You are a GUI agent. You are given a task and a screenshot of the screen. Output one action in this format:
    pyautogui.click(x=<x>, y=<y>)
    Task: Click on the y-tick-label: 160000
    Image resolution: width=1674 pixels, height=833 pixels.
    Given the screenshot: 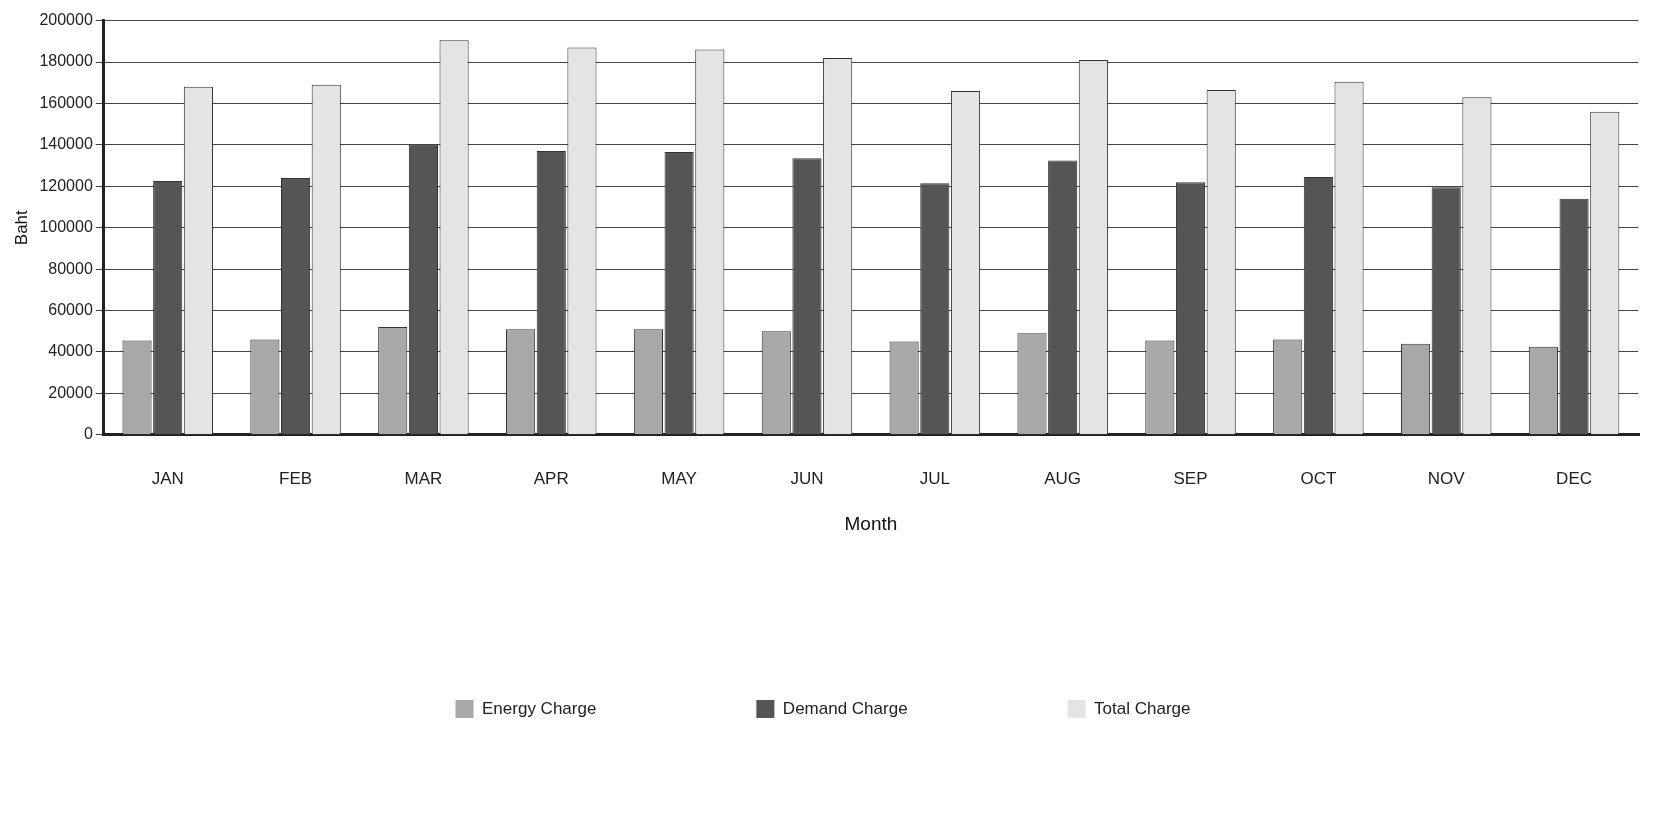 What is the action you would take?
    pyautogui.click(x=66, y=102)
    